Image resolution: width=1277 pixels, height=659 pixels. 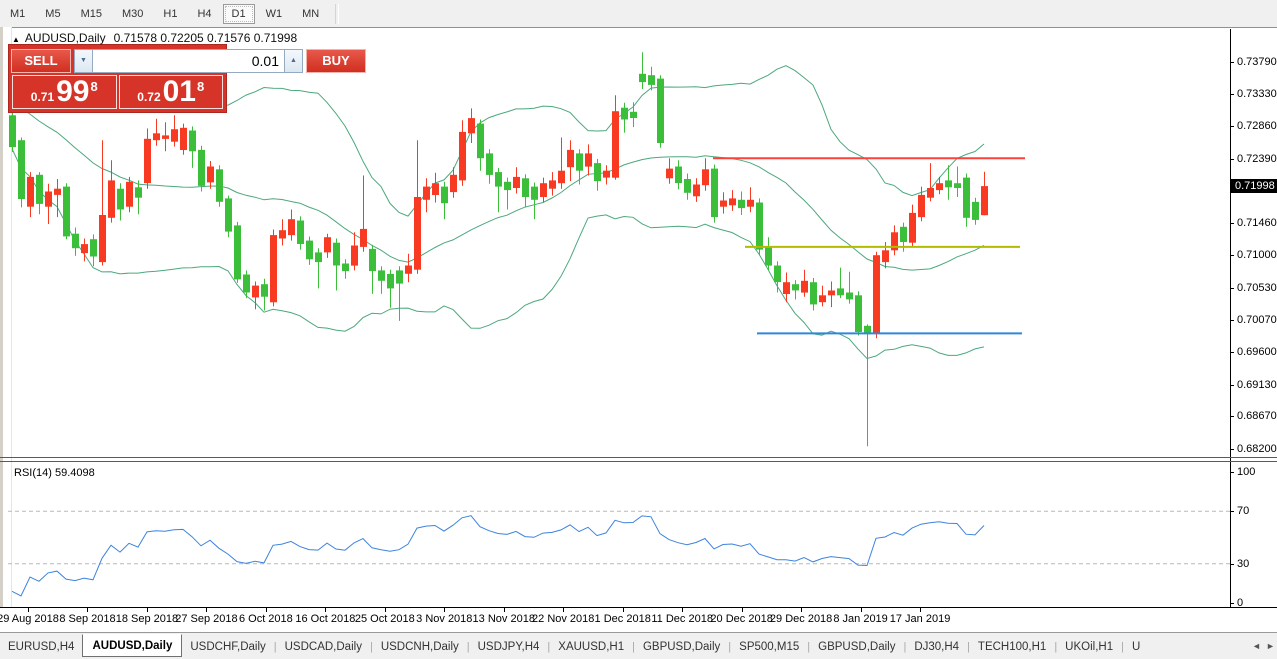 What do you see at coordinates (228, 646) in the screenshot?
I see `chart-tab-usdchf-daily: USDCHF,Daily` at bounding box center [228, 646].